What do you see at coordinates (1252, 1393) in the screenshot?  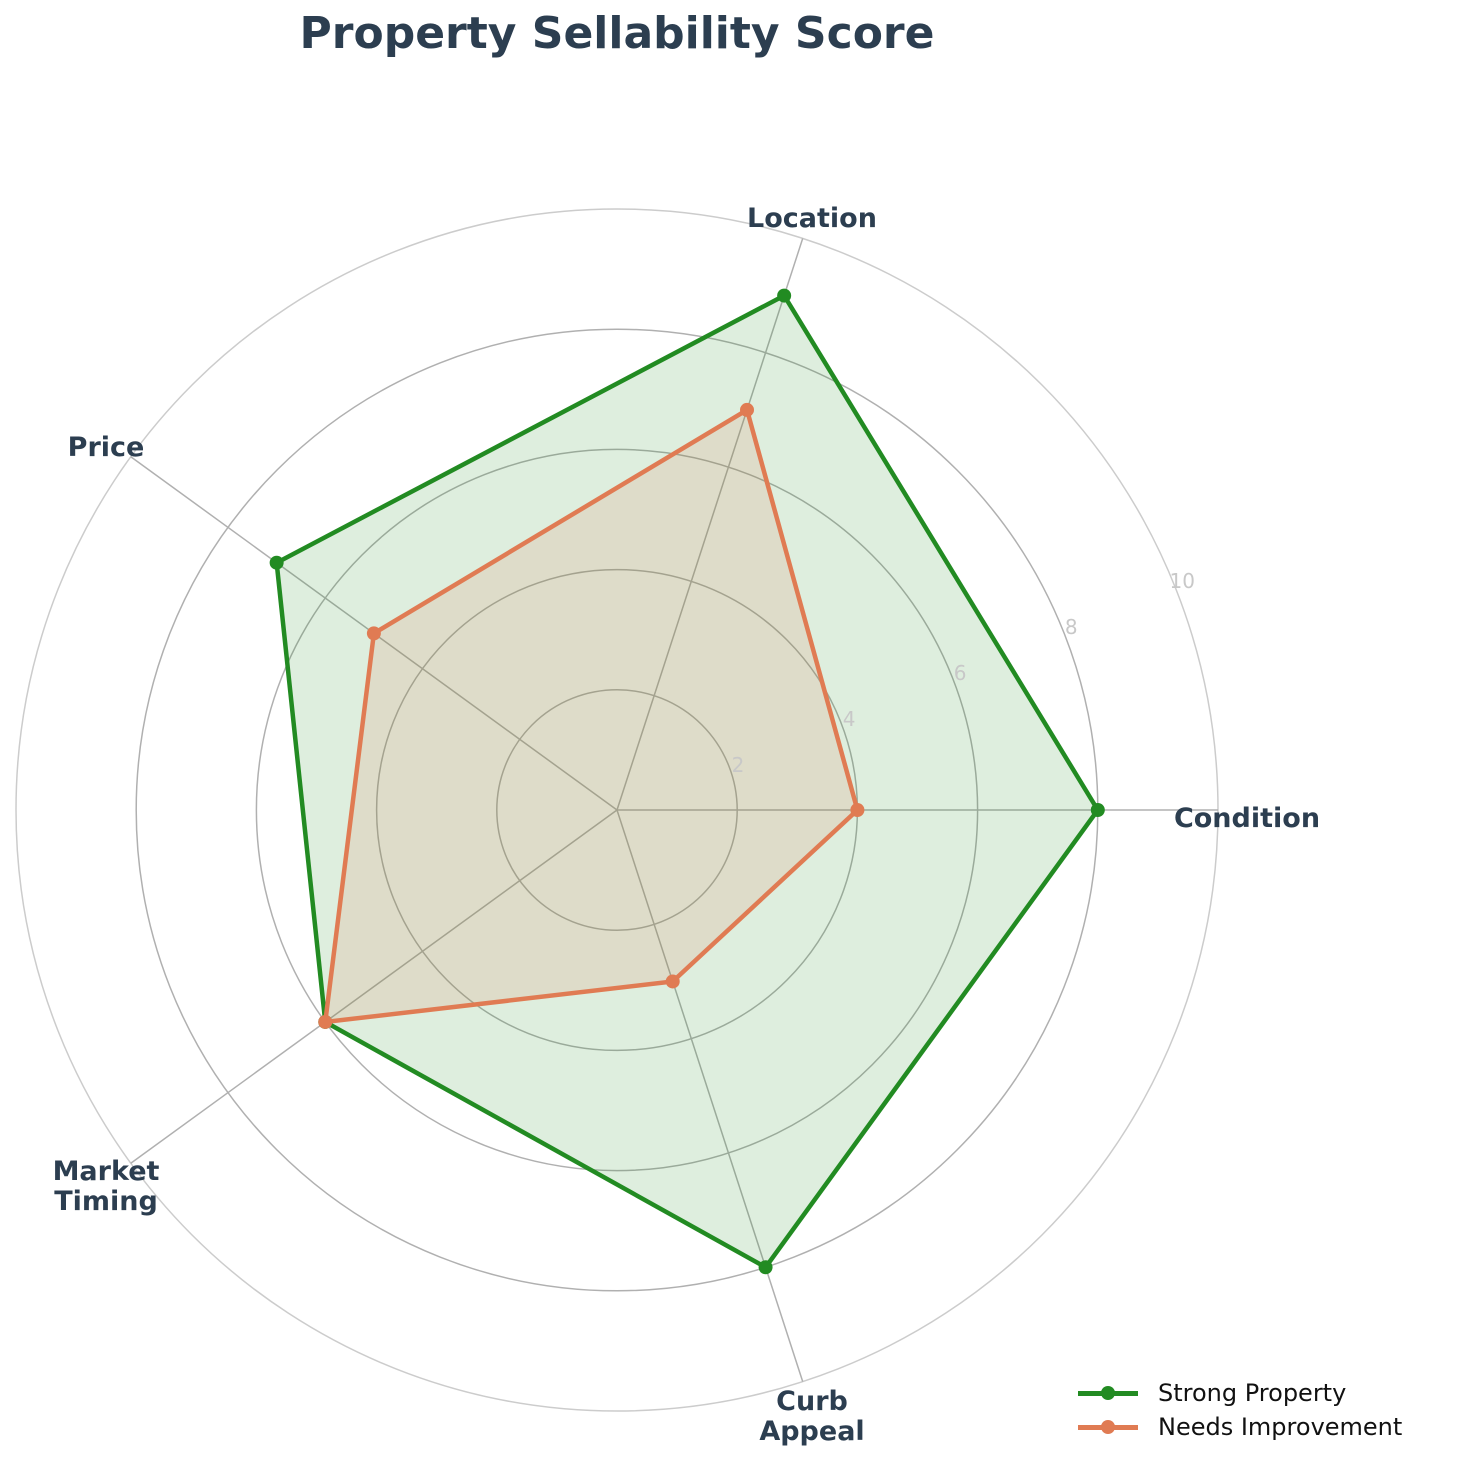 I see `legend-label: Strong Property` at bounding box center [1252, 1393].